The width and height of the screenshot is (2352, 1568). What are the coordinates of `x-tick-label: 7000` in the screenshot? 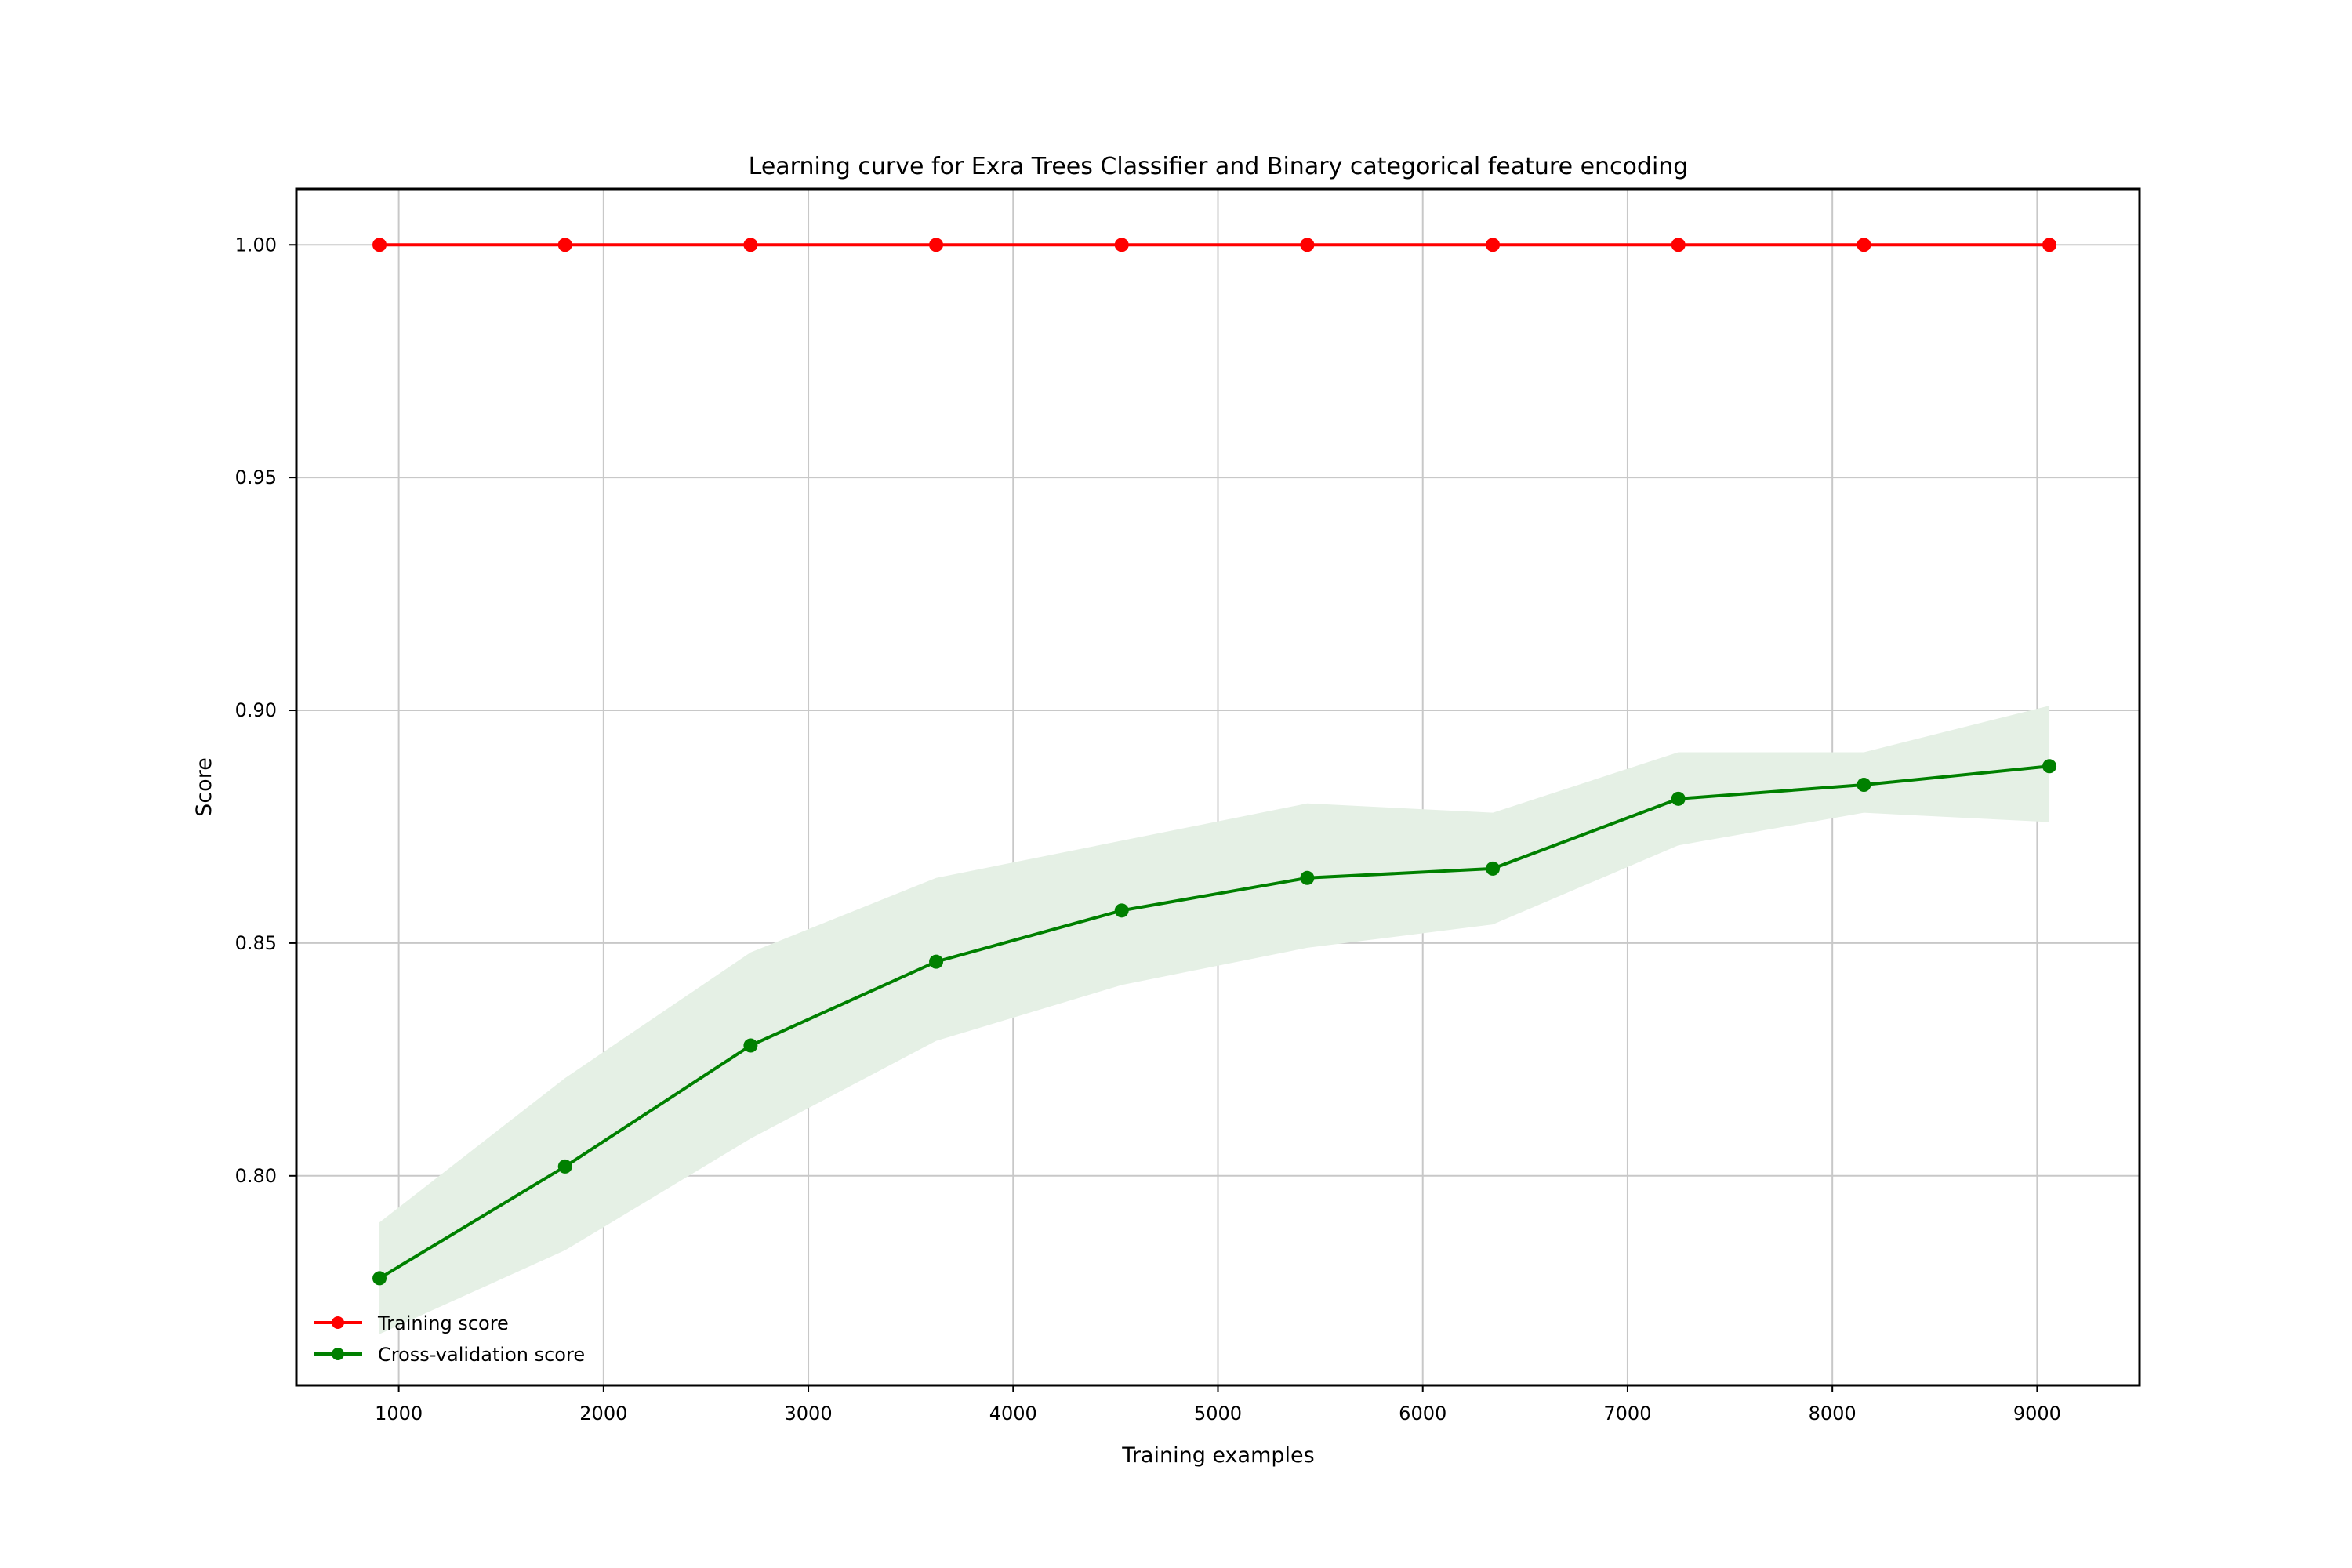 It's located at (1627, 1414).